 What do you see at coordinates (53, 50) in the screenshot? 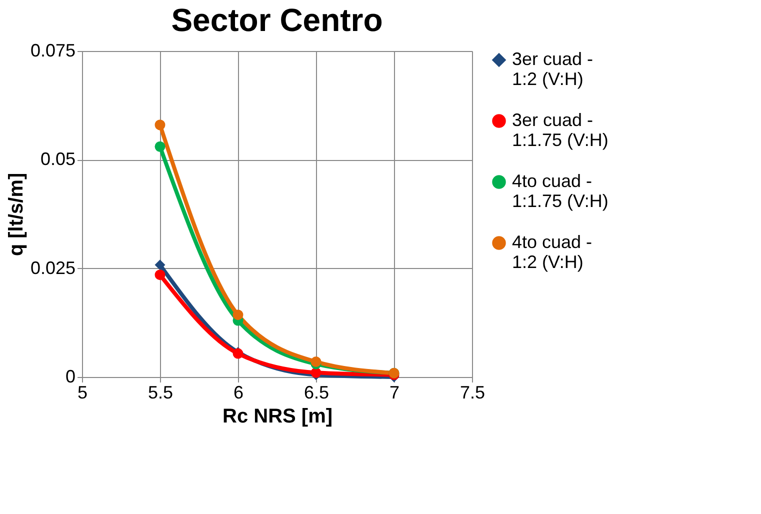
I see `y-tick-label: 0.075` at bounding box center [53, 50].